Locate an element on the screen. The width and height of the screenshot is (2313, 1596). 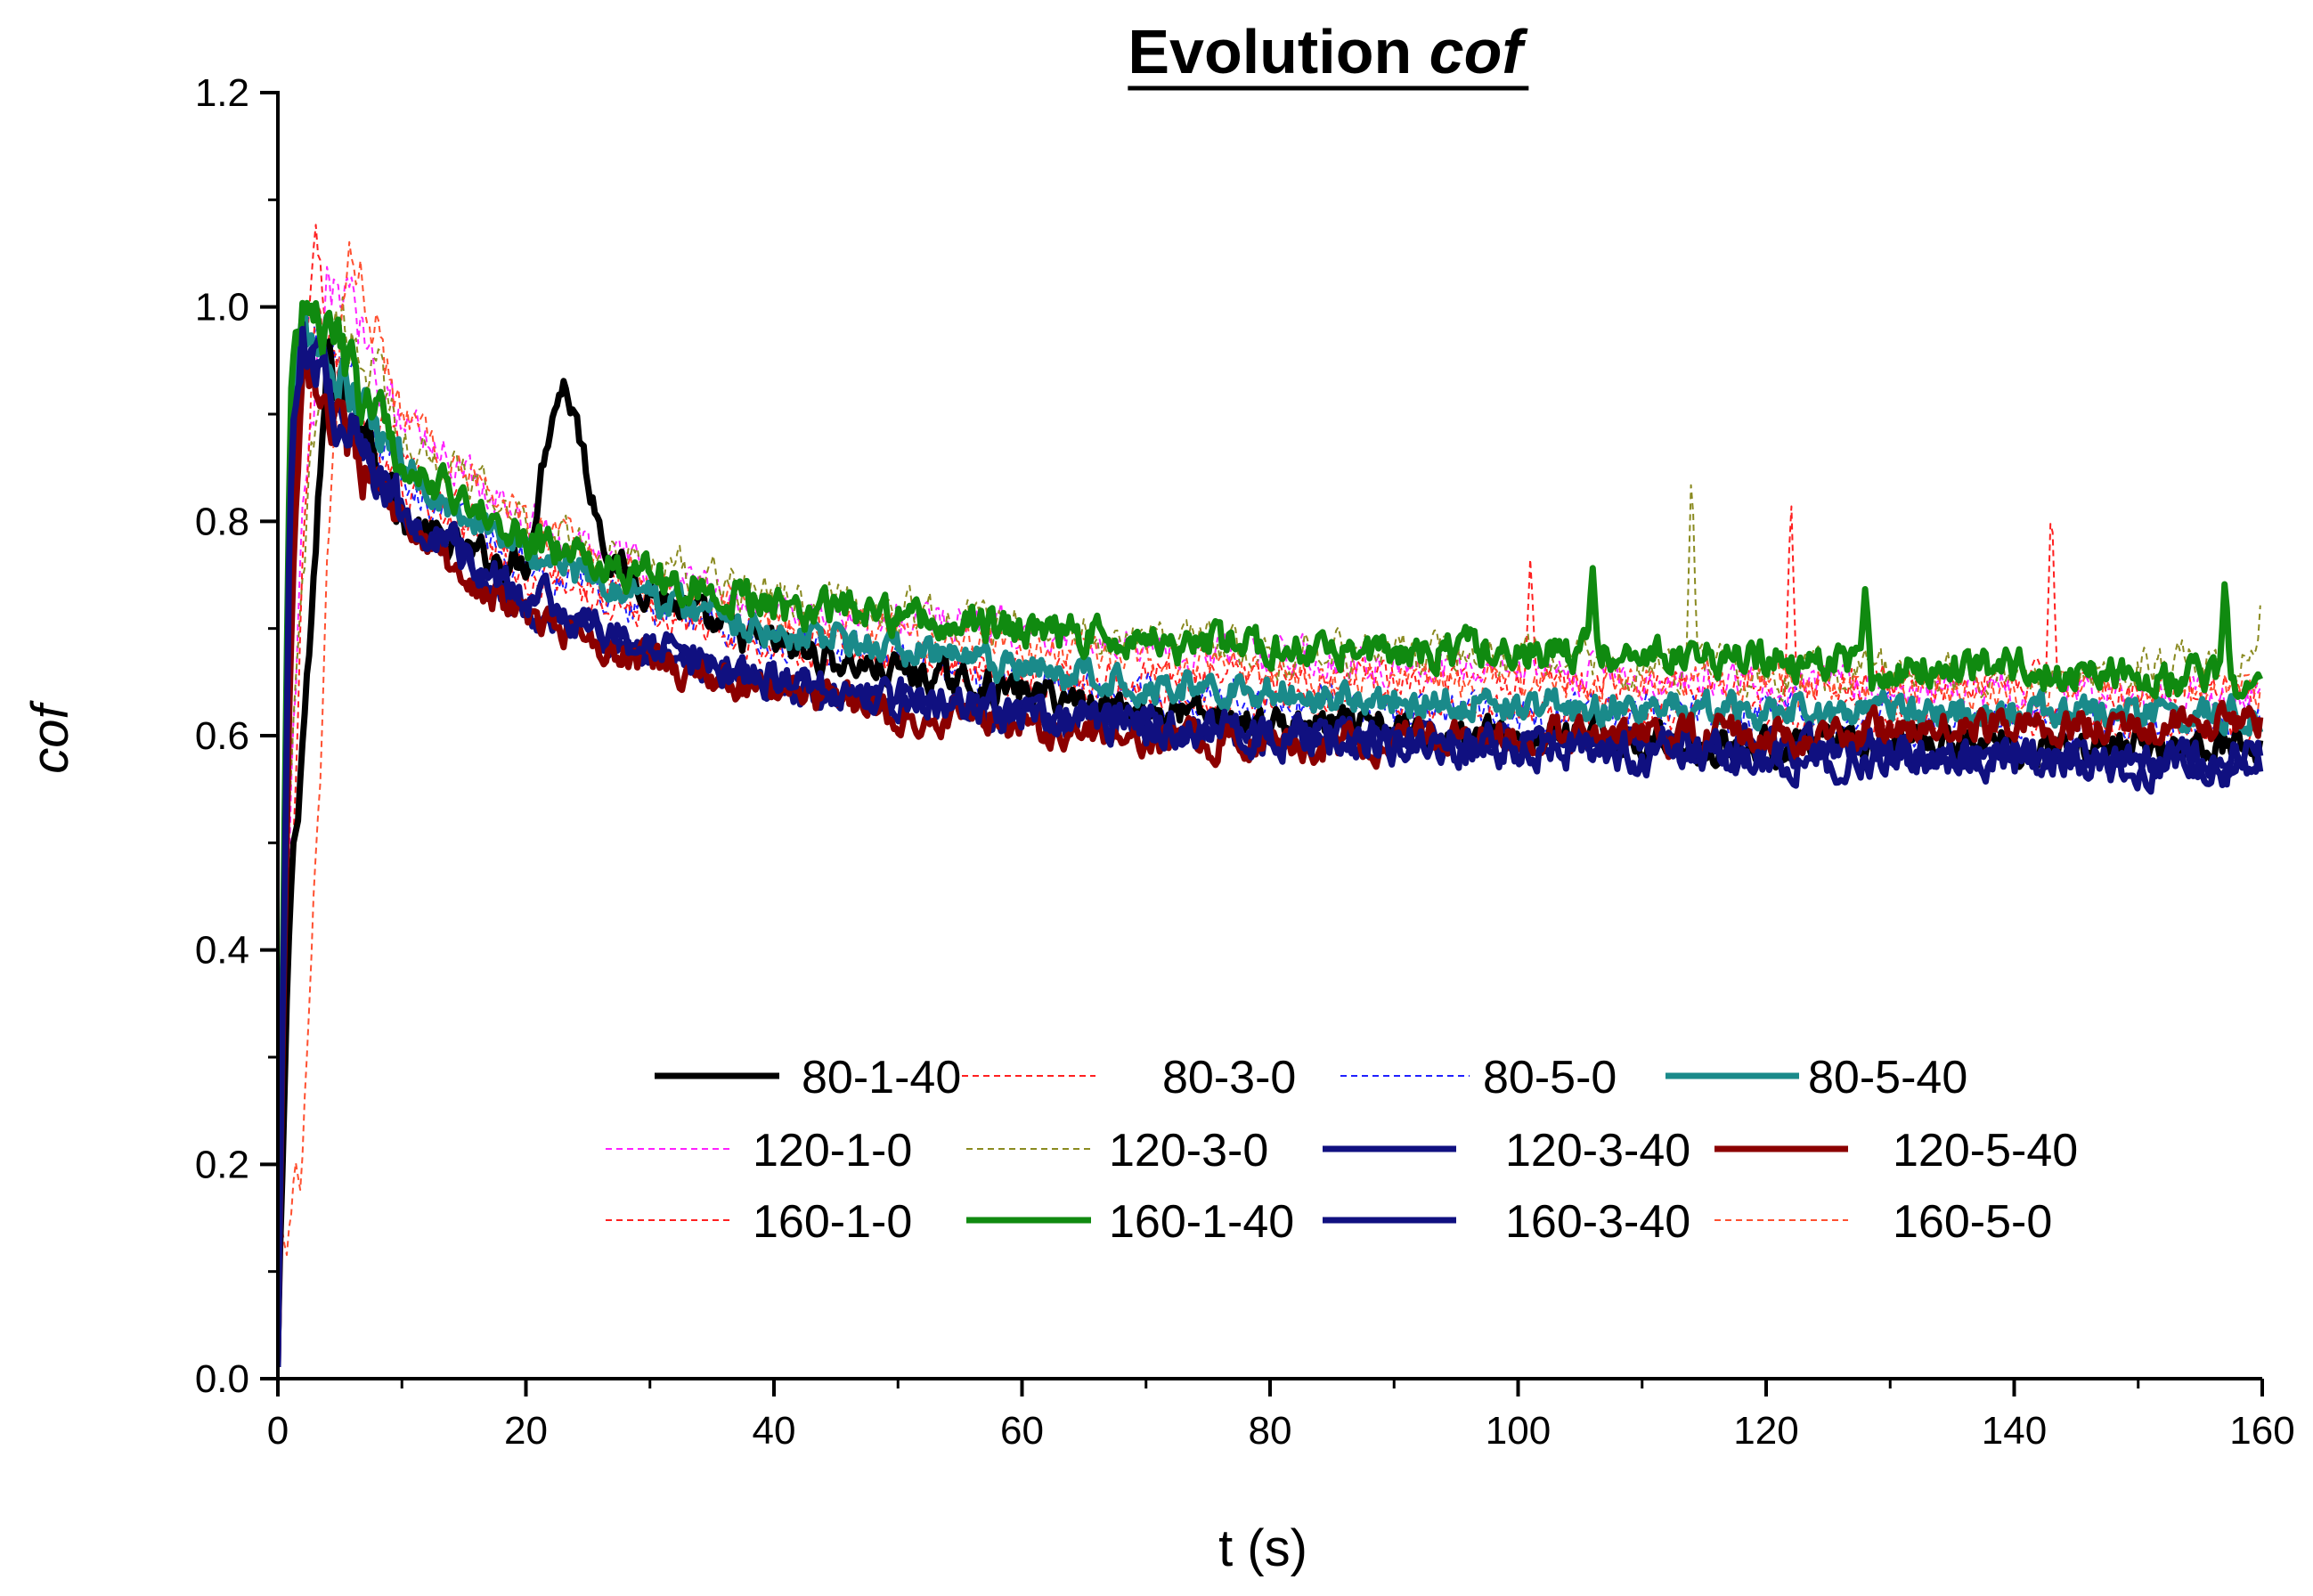
y-axis-title: cof is located at coordinates (50, 736).